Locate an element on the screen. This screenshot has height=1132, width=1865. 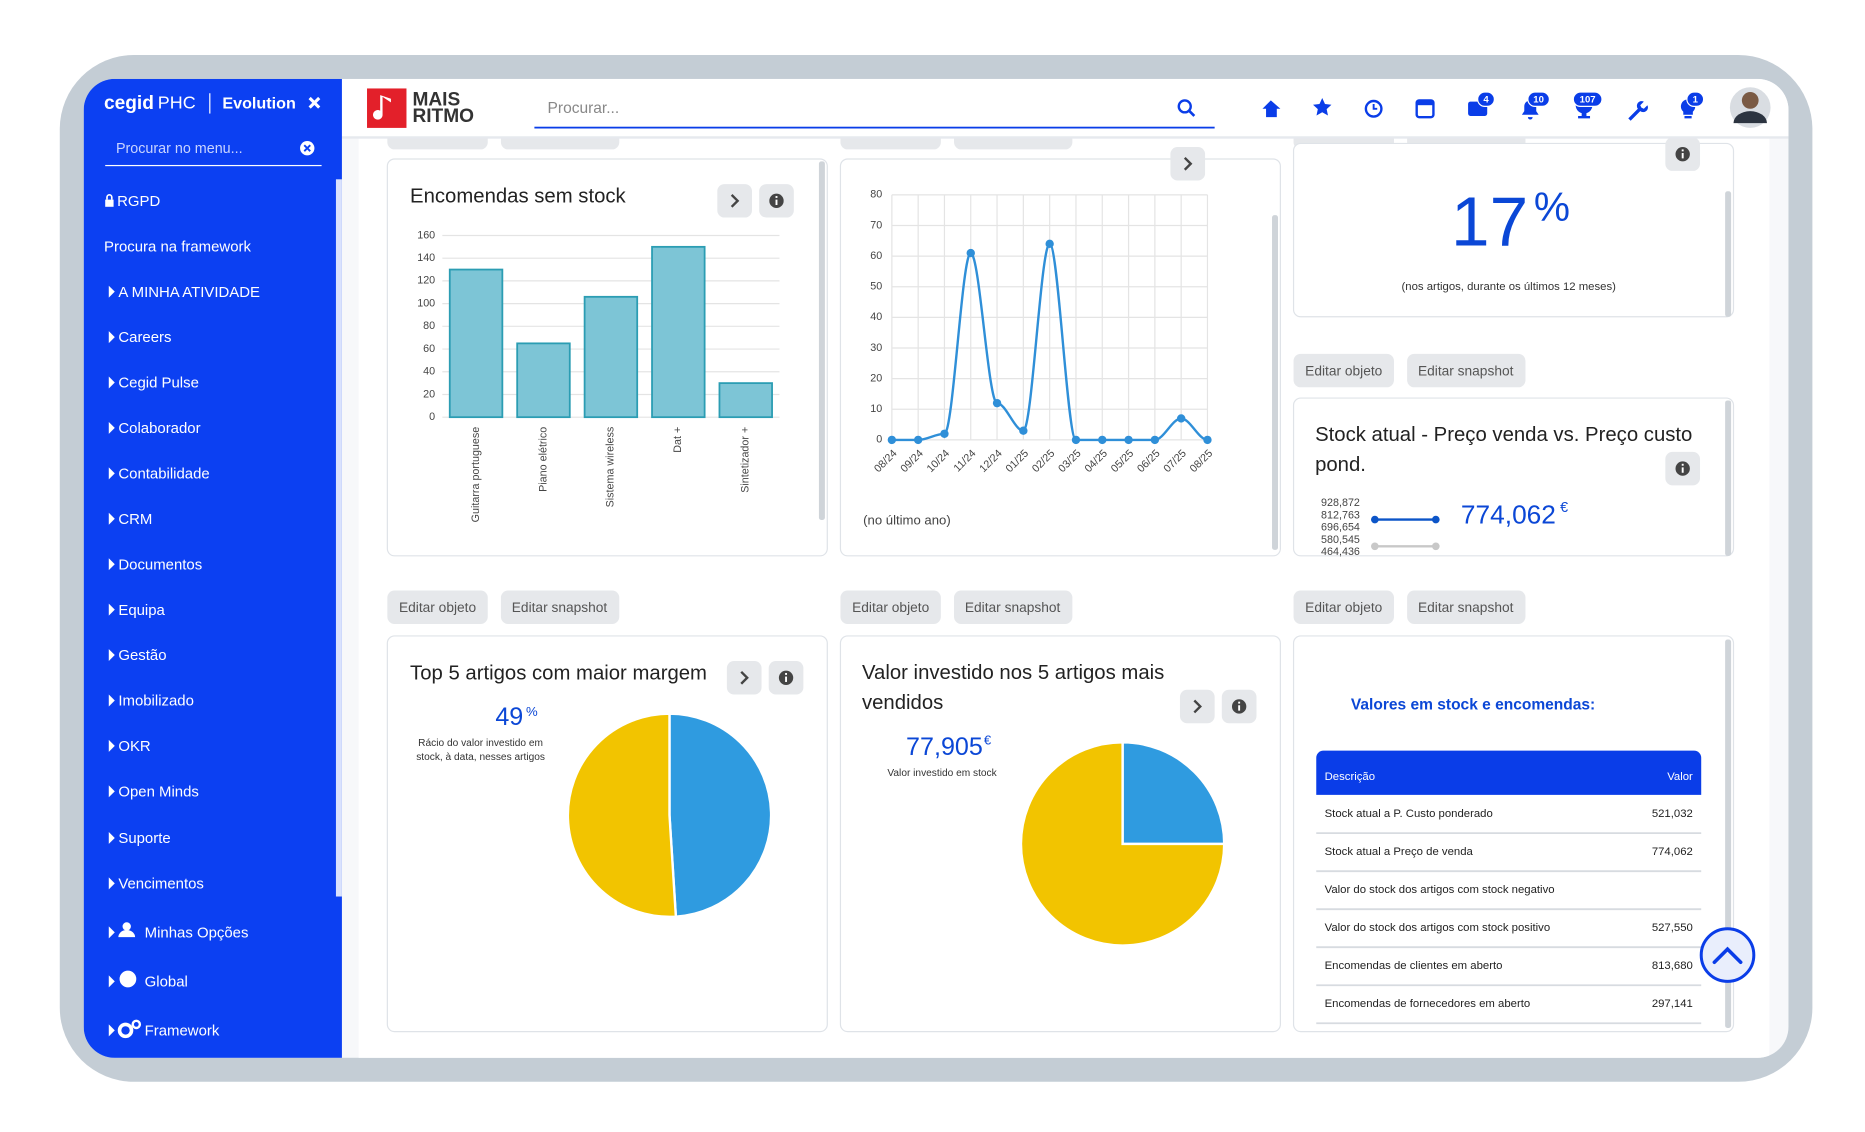
menu-item: Careers is located at coordinates (144, 337).